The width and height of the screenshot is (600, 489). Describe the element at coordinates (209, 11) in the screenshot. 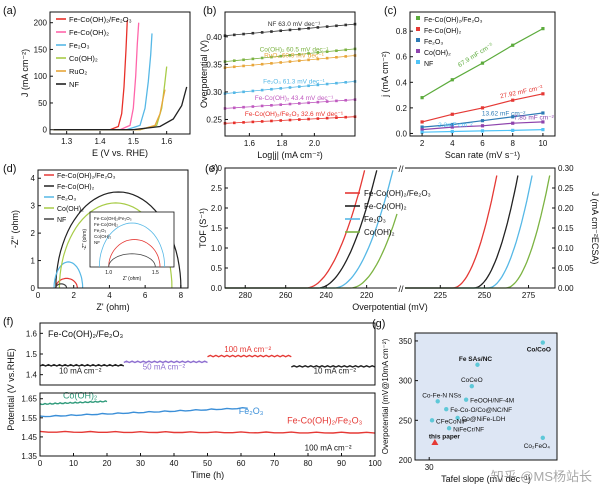

I see `panel-label: (b)` at that location.